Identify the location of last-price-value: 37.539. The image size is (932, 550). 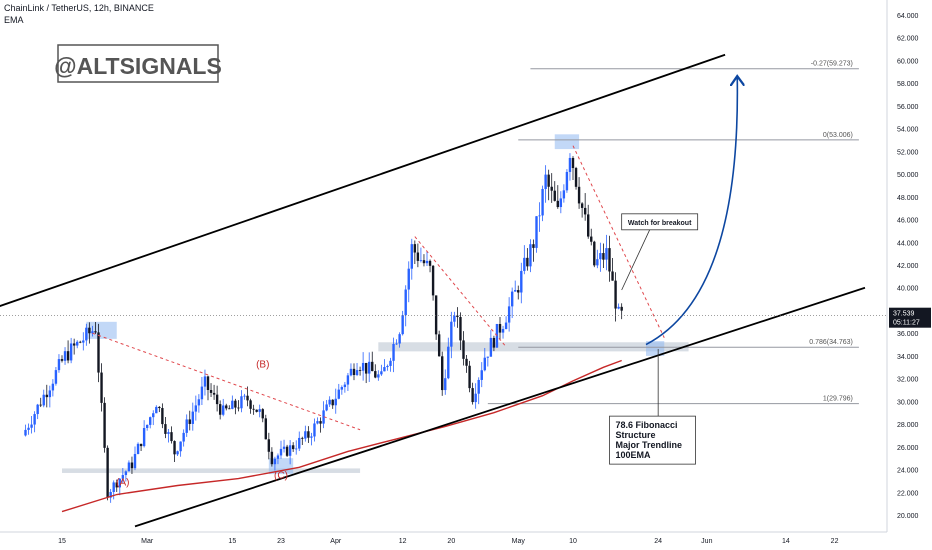
(904, 314).